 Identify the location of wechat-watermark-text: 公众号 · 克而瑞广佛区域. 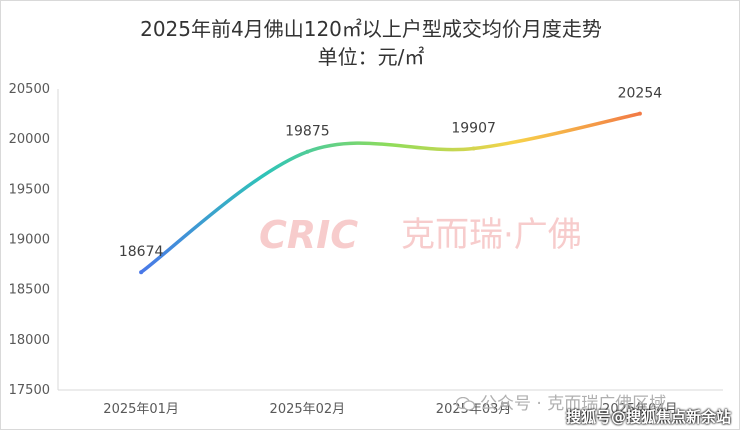
(573, 404).